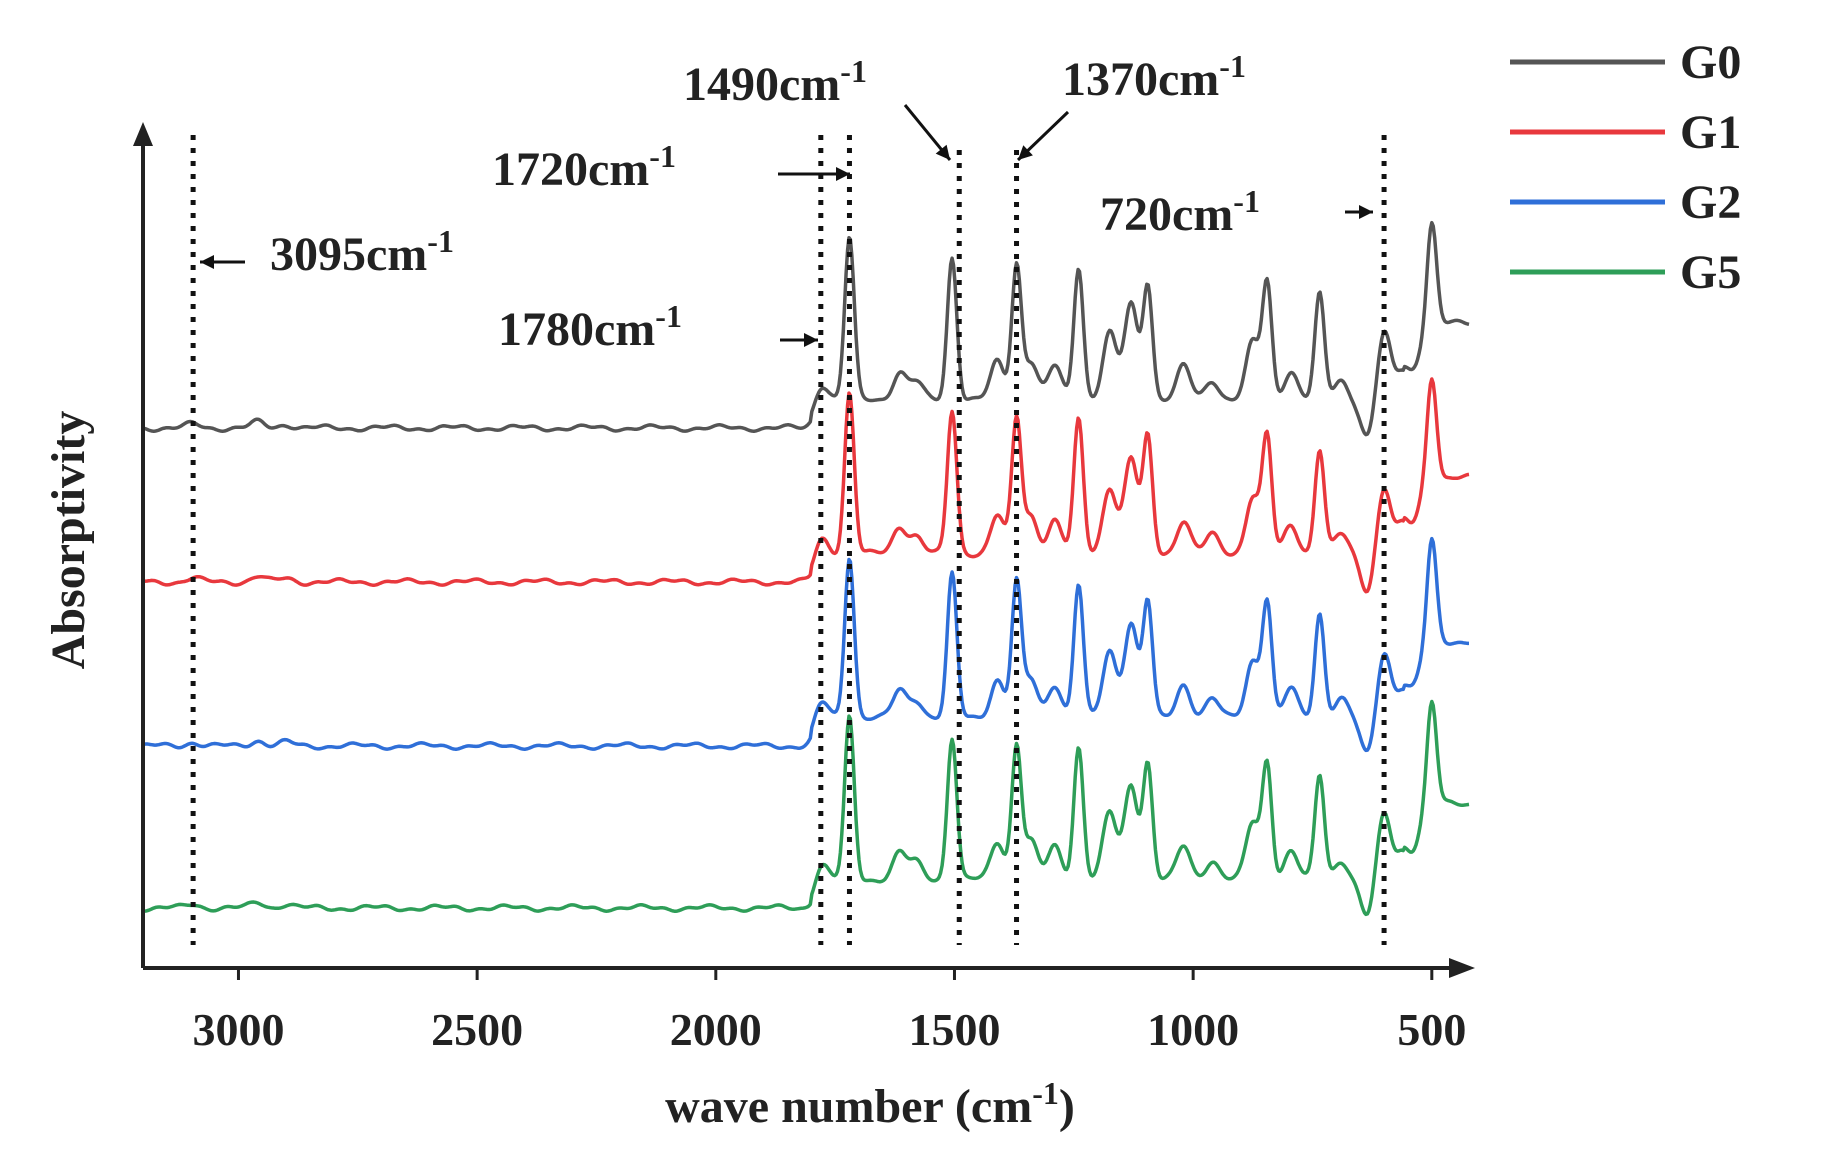  I want to click on annotation-1720: 1720cm-1, so click(584, 167).